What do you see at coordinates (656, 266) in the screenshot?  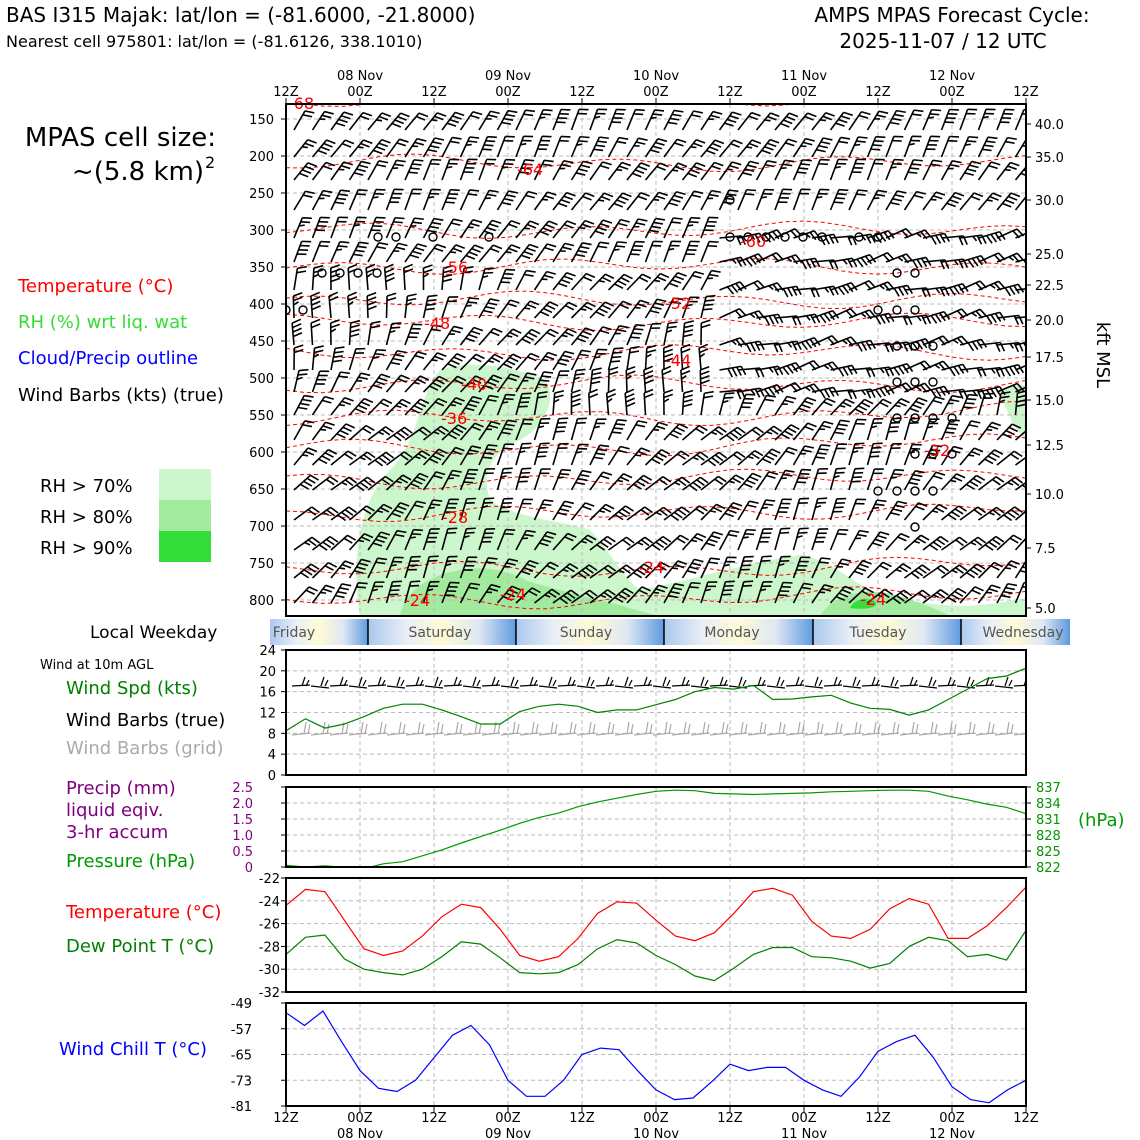 I see `isotherm` at bounding box center [656, 266].